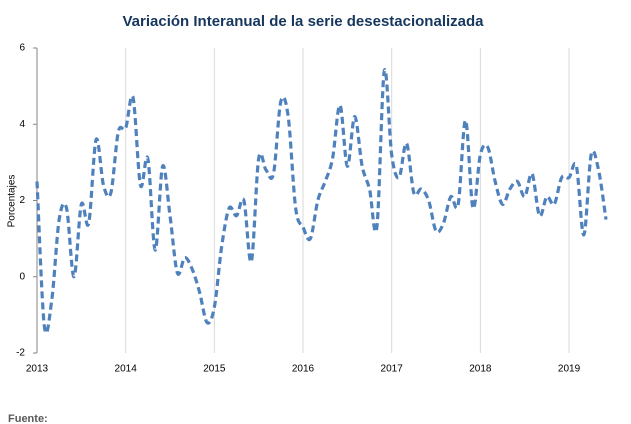 This screenshot has width=631, height=424. Describe the element at coordinates (22, 48) in the screenshot. I see `y-tick-label: 6` at that location.